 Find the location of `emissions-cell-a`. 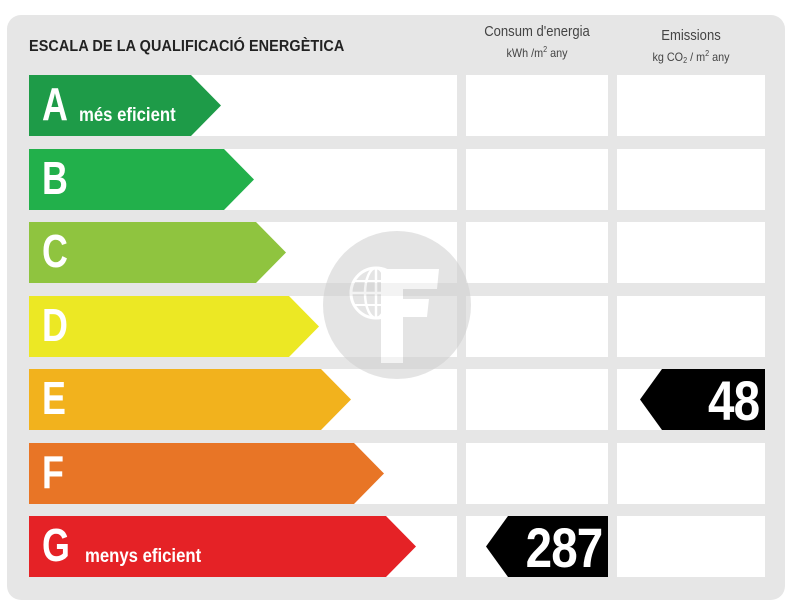

emissions-cell-a is located at coordinates (691, 105).